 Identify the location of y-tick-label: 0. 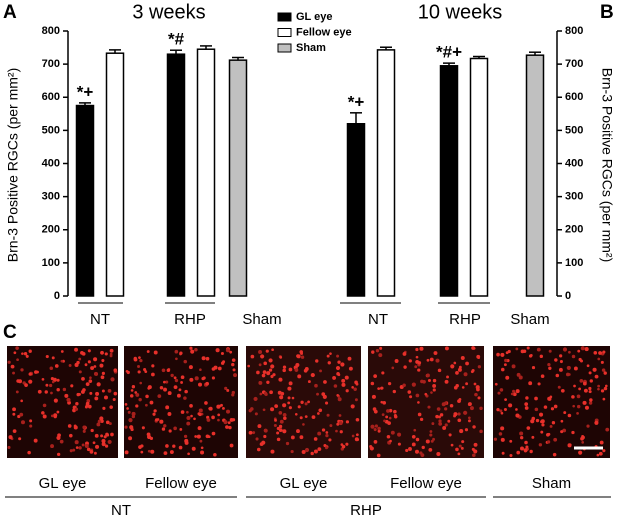
(568, 296).